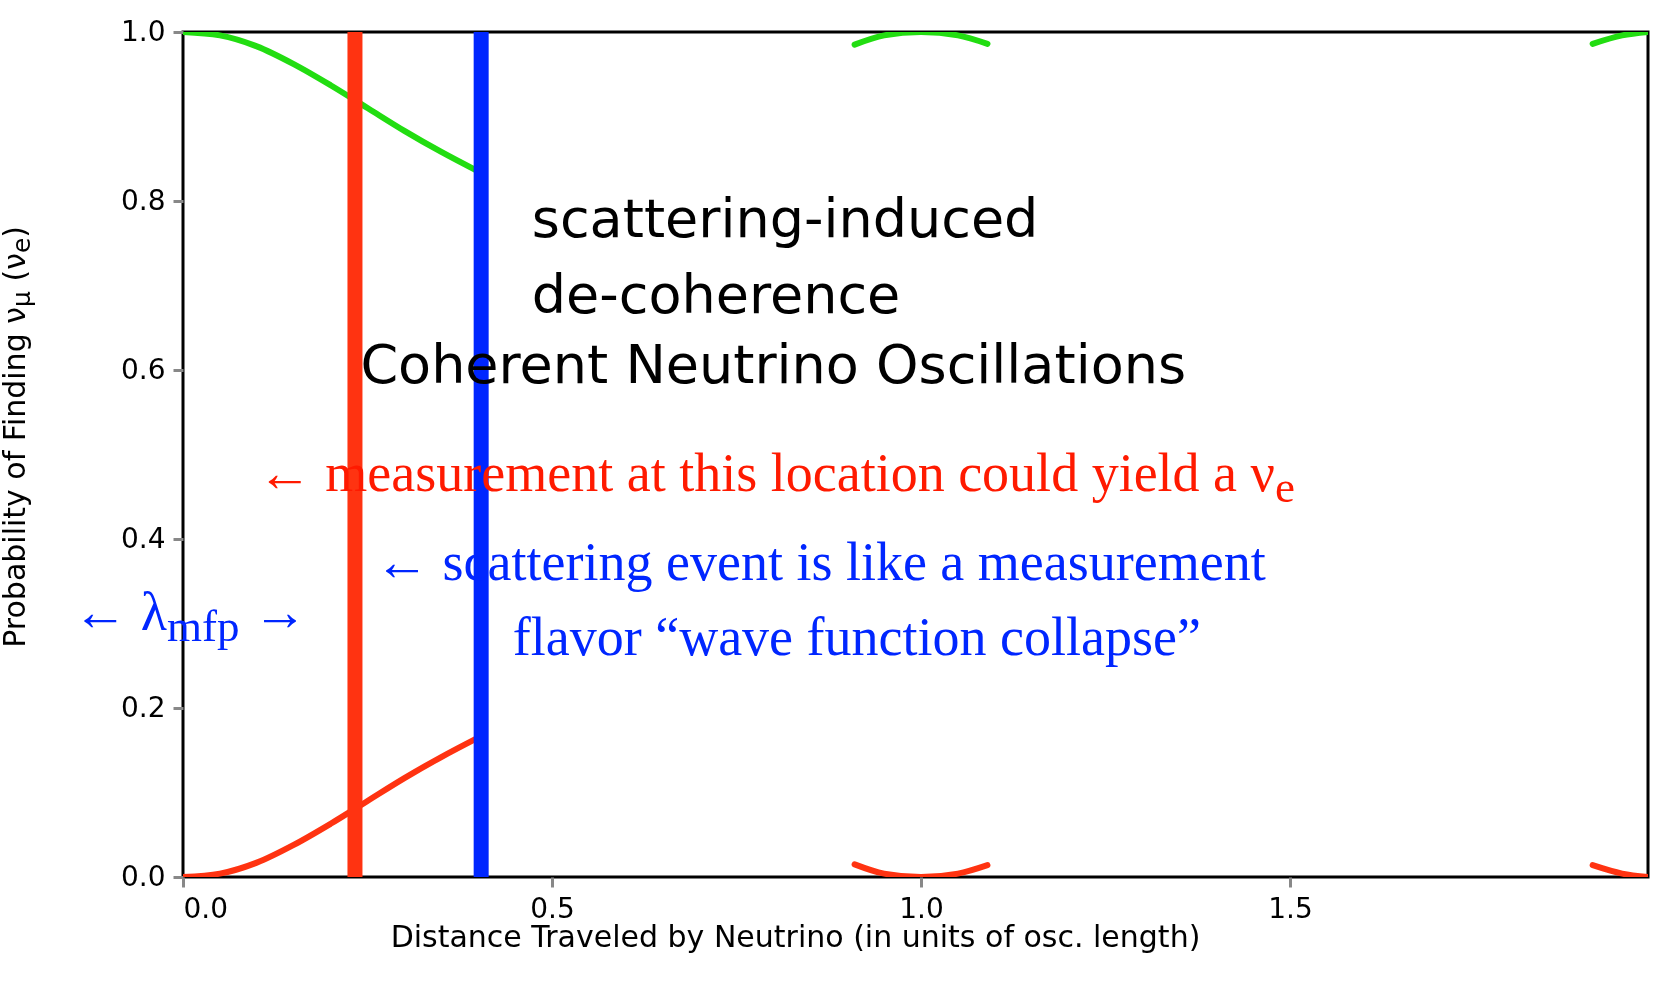  Describe the element at coordinates (143, 200) in the screenshot. I see `y-tick-label: 0.8` at that location.